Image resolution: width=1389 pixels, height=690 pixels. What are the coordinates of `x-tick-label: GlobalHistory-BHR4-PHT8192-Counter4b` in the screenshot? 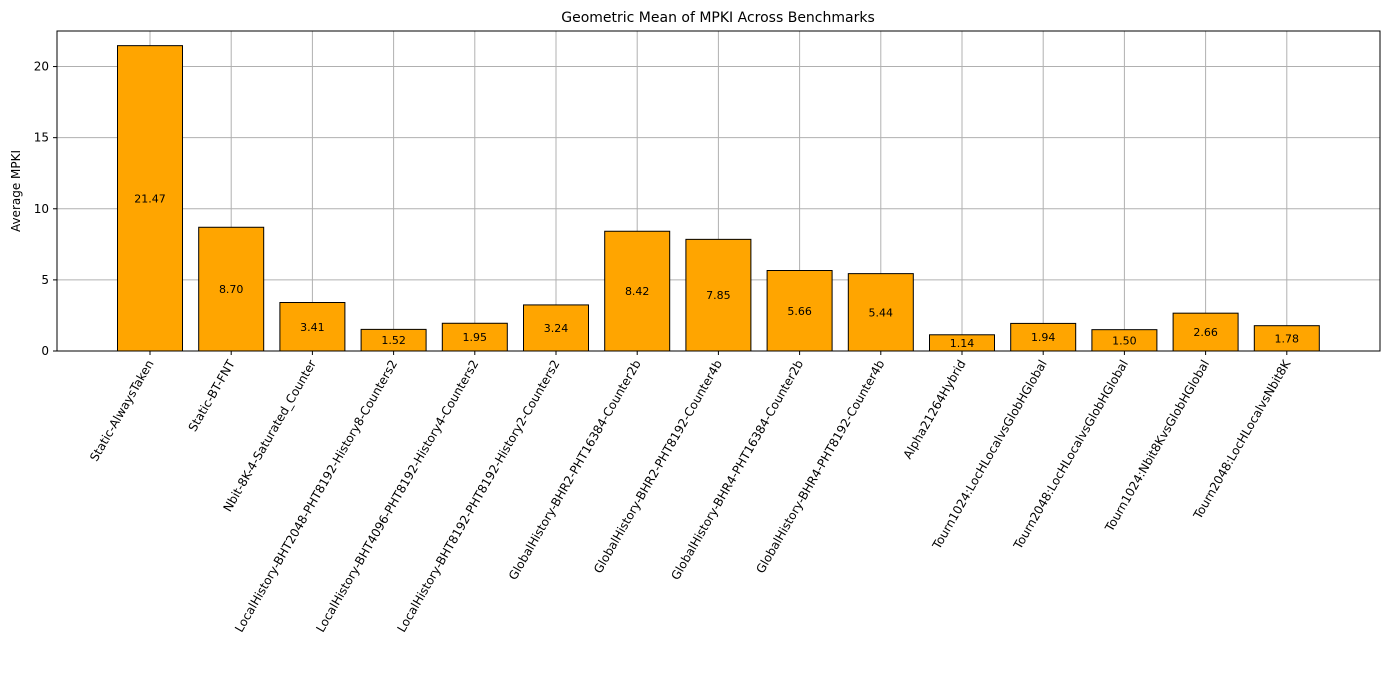 It's located at (820, 467).